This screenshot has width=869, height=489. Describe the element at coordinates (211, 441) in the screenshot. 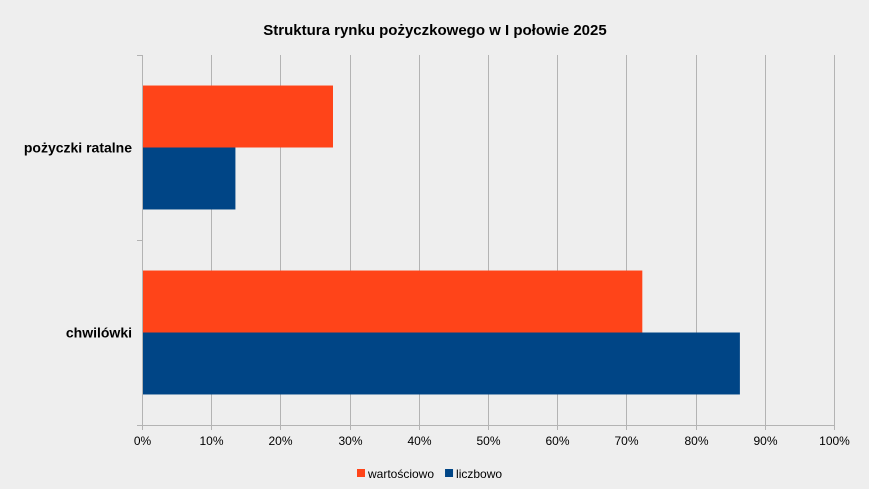

I see `x-tick-label: 10%` at that location.